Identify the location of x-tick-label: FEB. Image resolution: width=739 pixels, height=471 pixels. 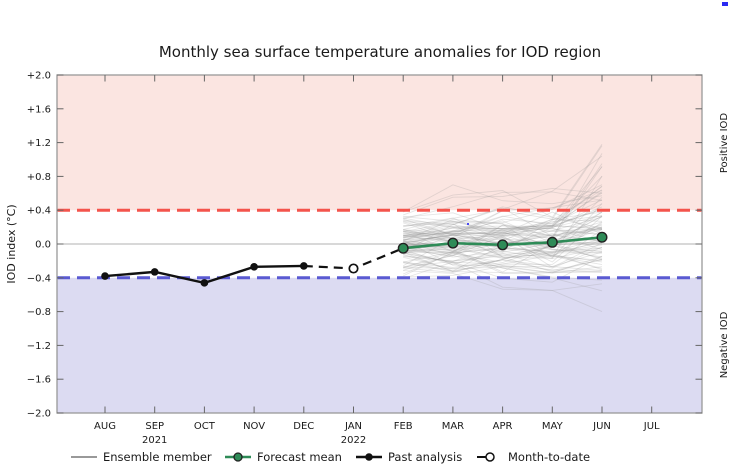
(403, 426).